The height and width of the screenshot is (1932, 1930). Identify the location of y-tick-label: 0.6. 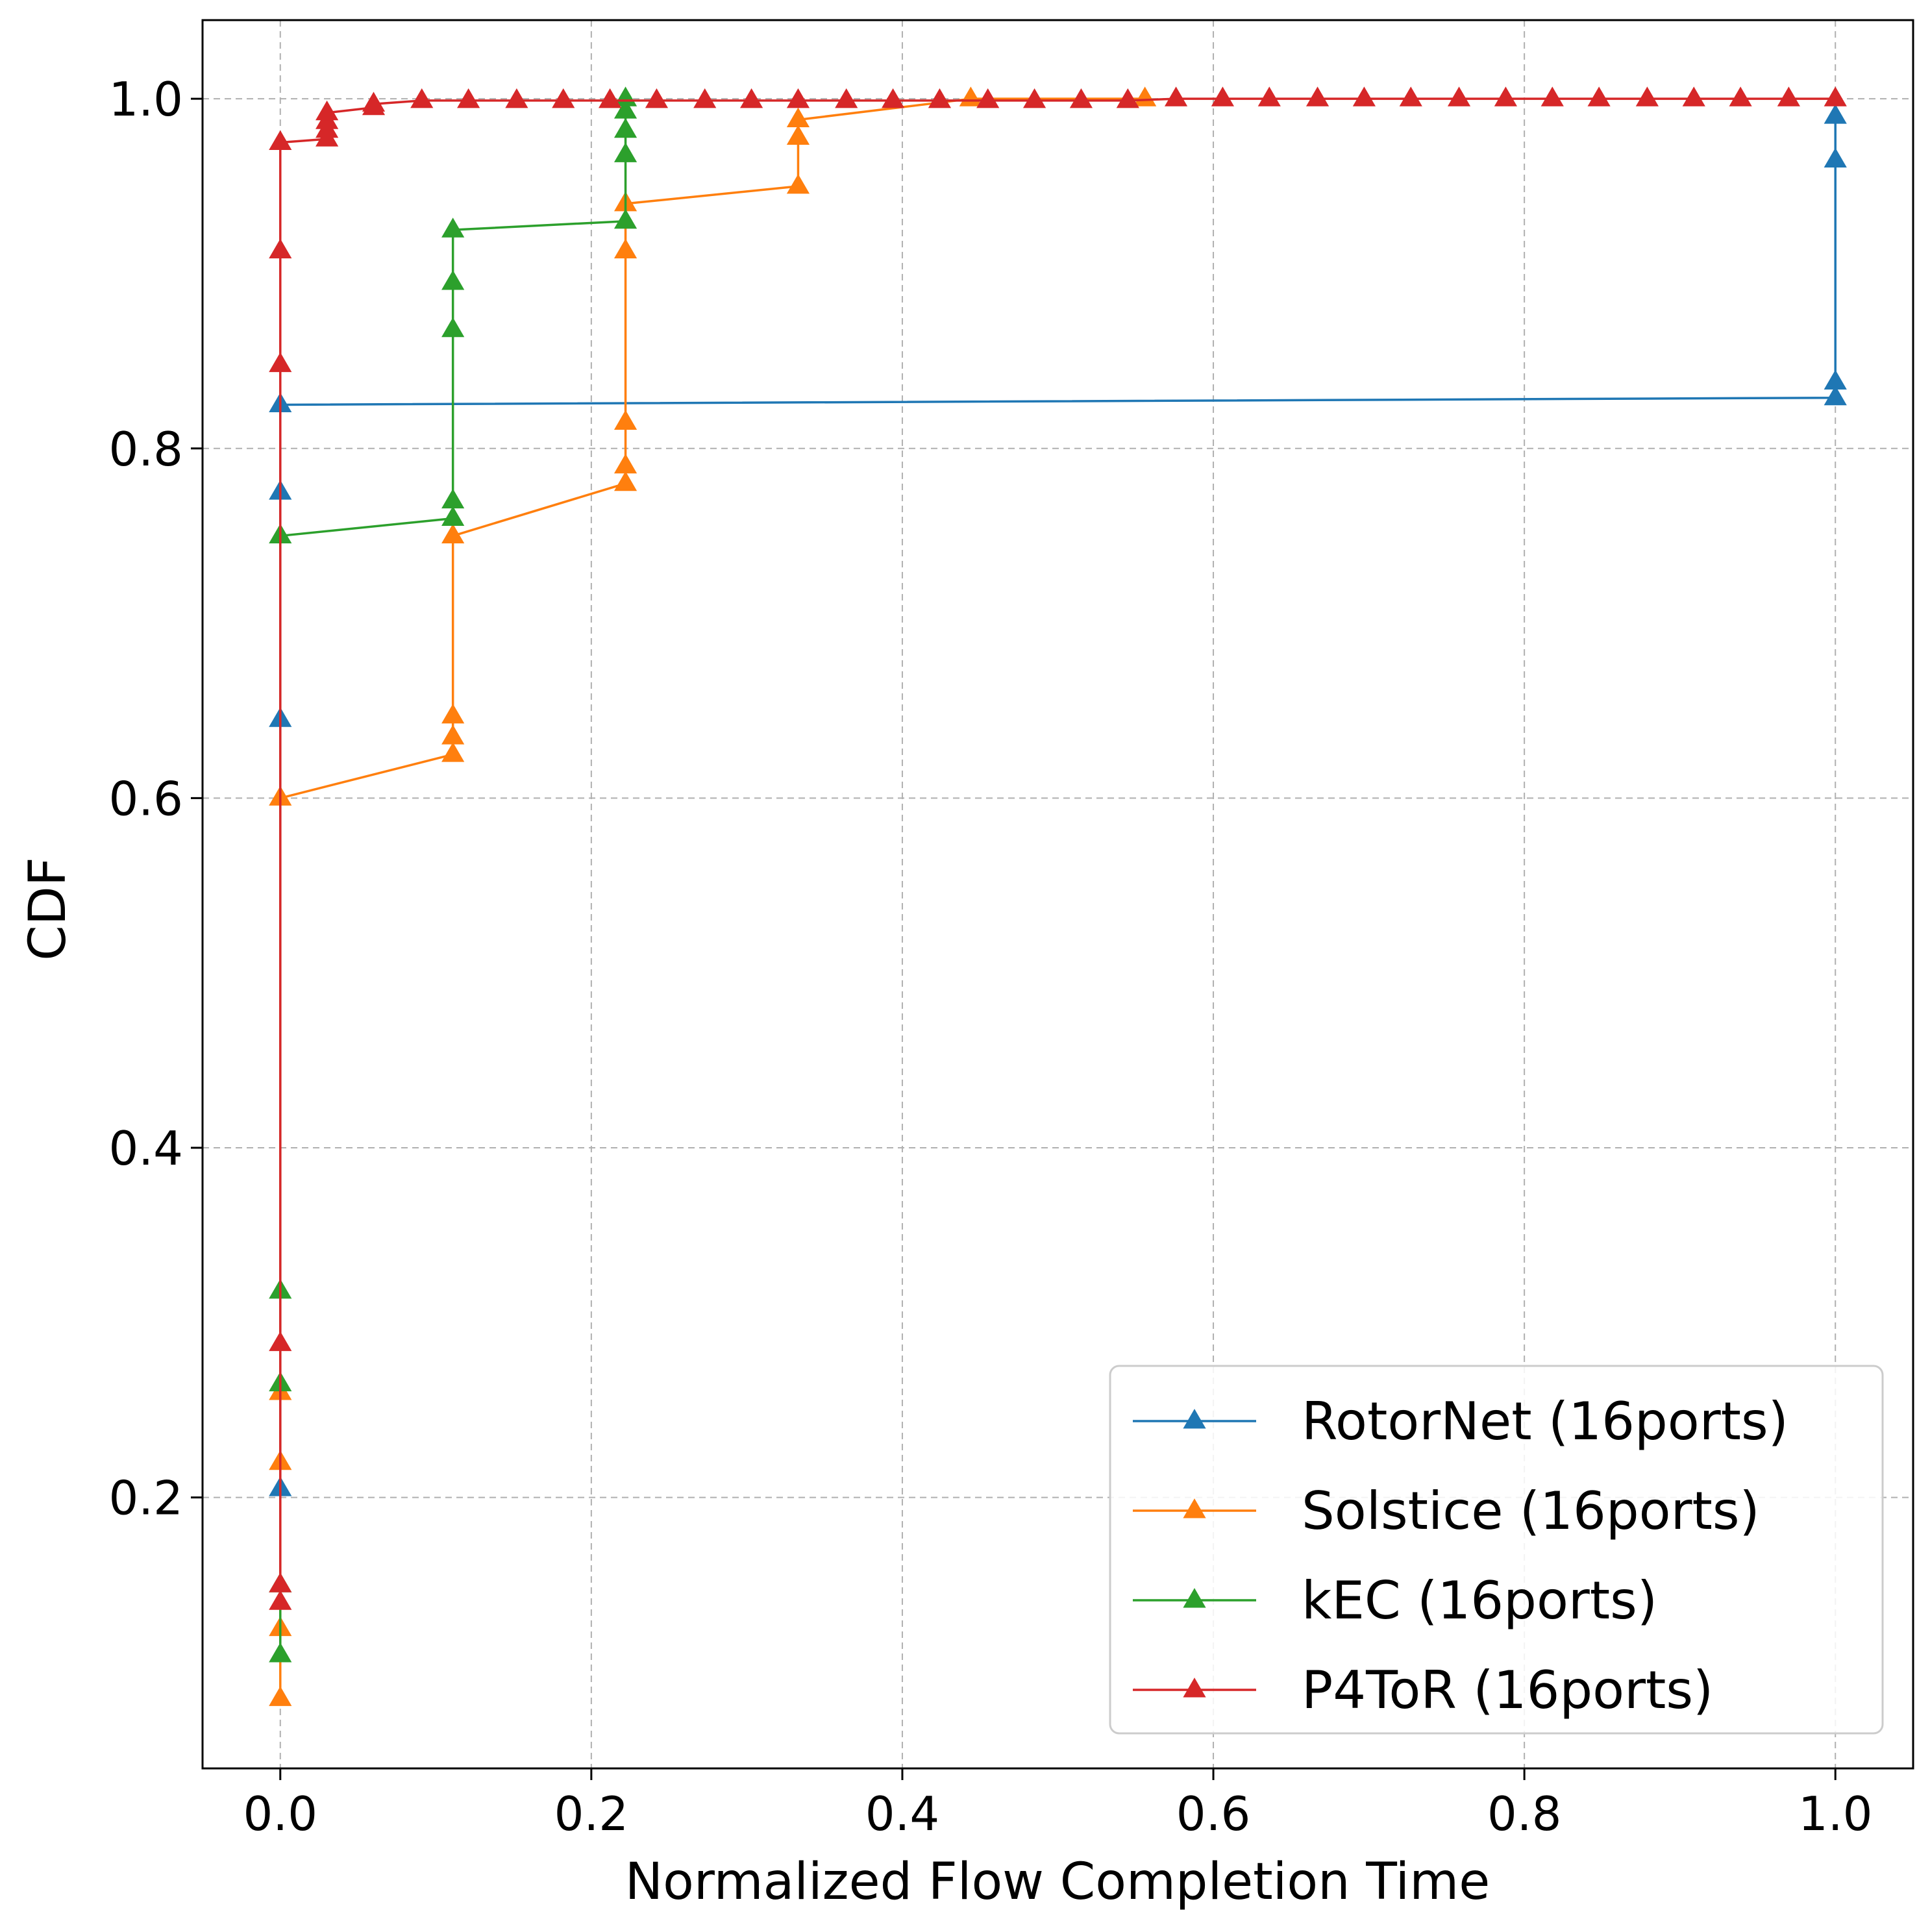
(146, 798).